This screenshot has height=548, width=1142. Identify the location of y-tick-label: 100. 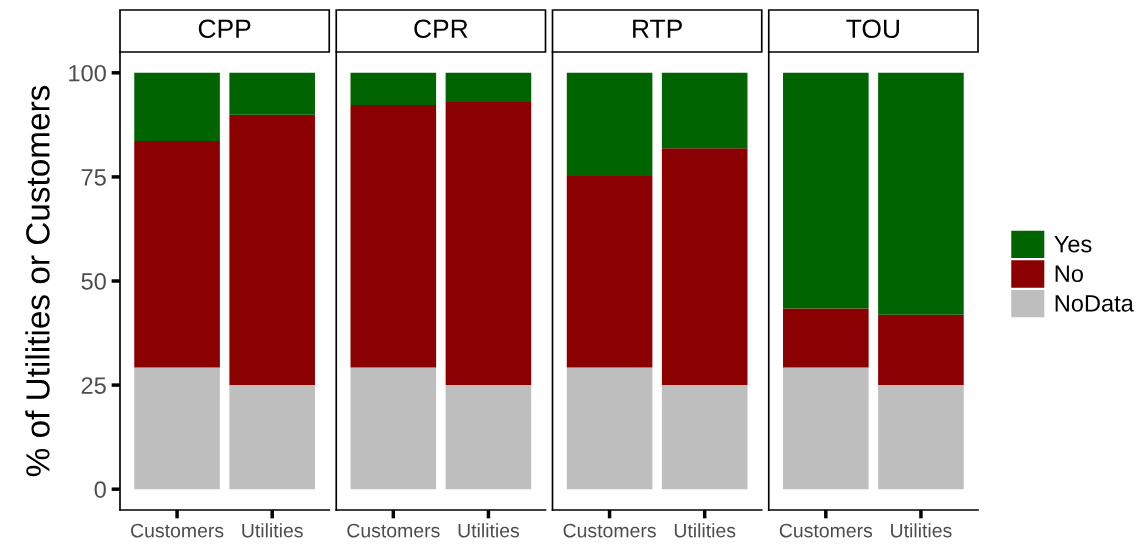
(87, 73).